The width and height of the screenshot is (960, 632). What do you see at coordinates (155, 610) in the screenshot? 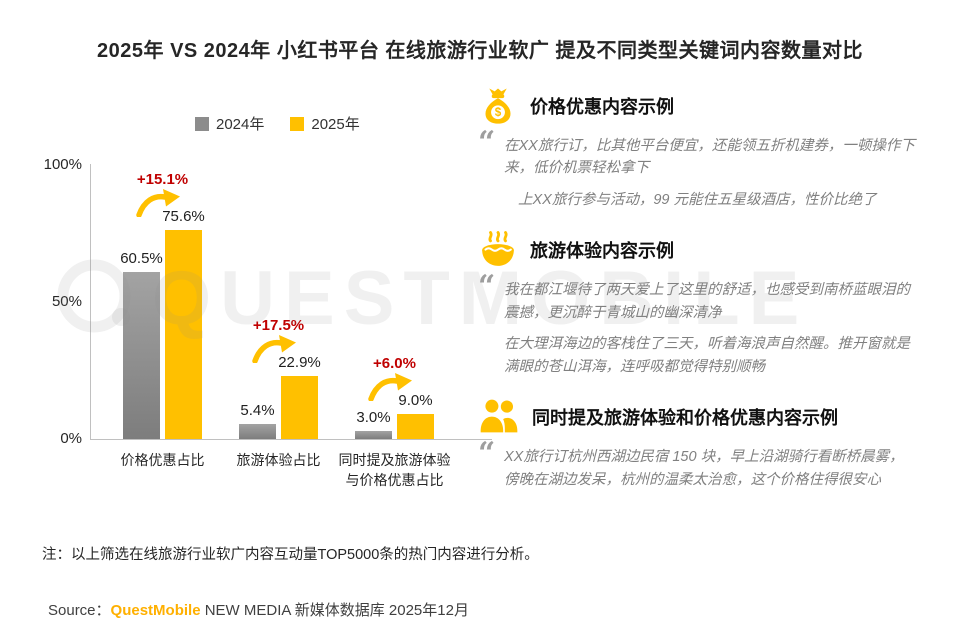
I see `questmobile-brand: QuestMobile` at bounding box center [155, 610].